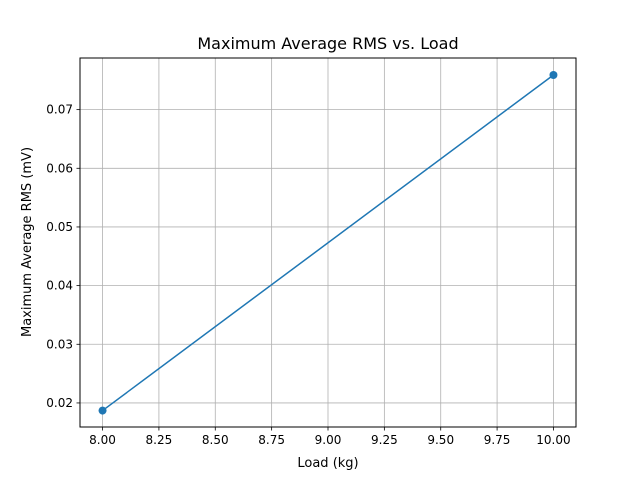 The height and width of the screenshot is (480, 640). Describe the element at coordinates (327, 463) in the screenshot. I see `x-axis-label: Load (kg)` at that location.